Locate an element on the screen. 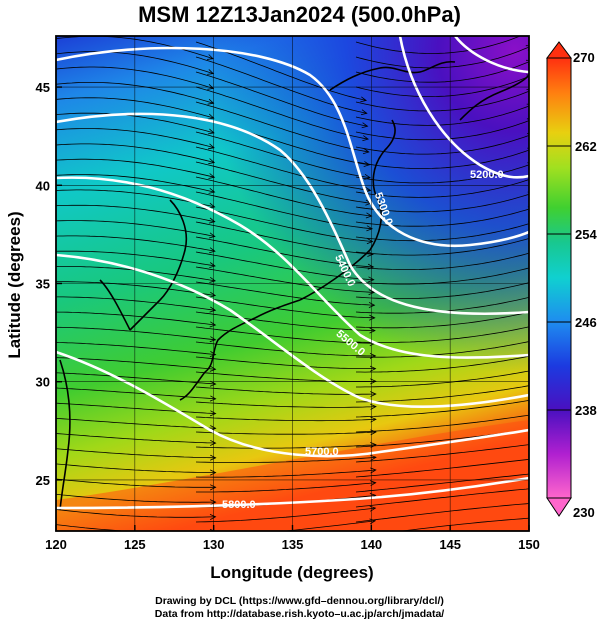 The width and height of the screenshot is (599, 625). colorbar-max-label: 270 is located at coordinates (584, 57).